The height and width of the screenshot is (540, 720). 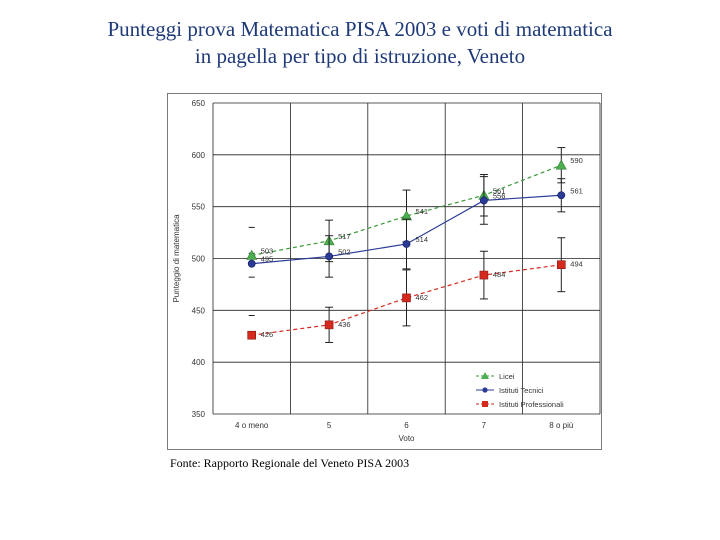 I want to click on x-tick-label: 4 o meno, so click(x=252, y=425).